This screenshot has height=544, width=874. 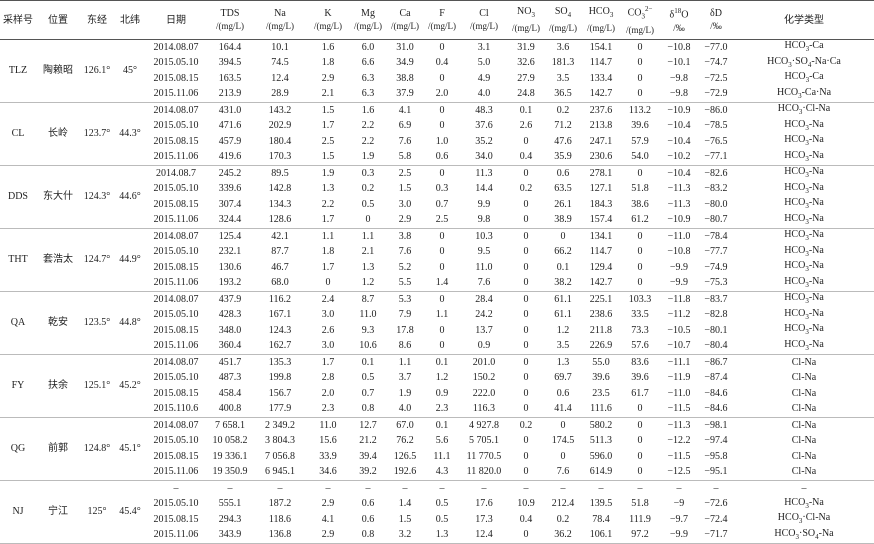 I want to click on header-name: 采样号, so click(x=18, y=20).